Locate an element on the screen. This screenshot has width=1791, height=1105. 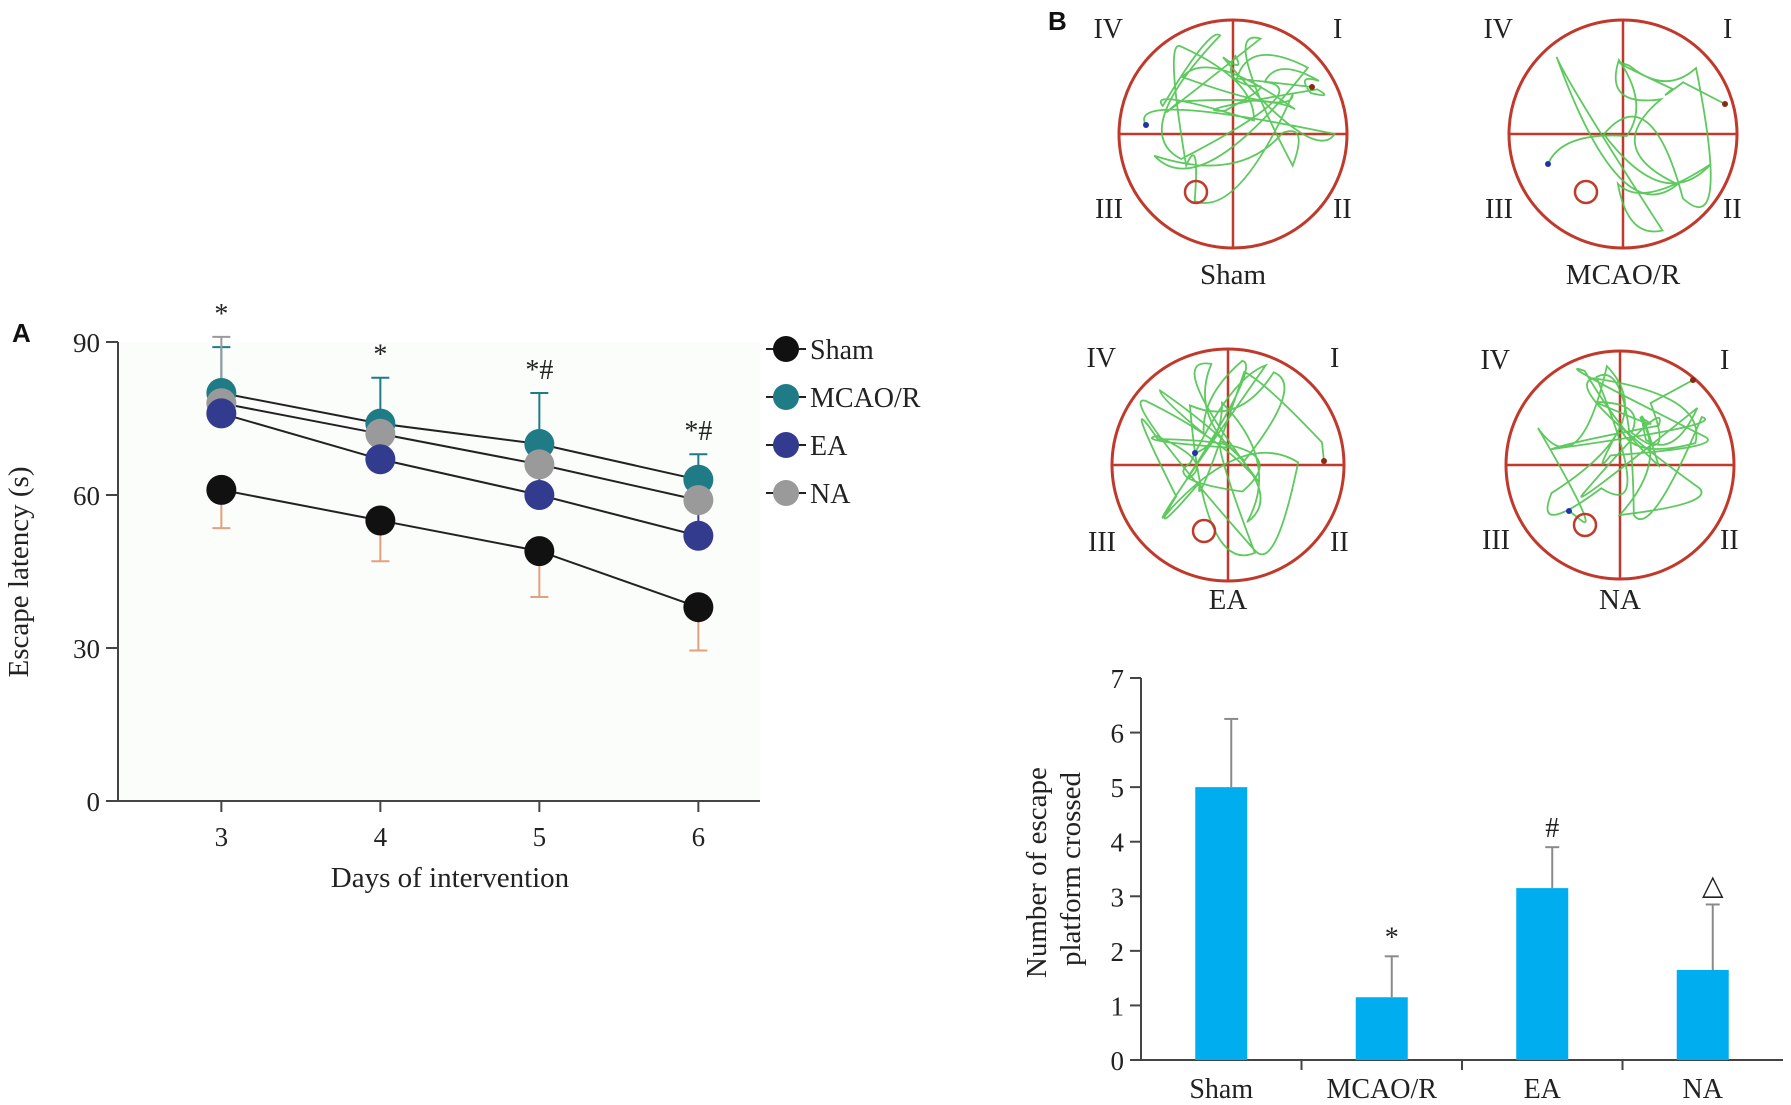
legend-marker-na is located at coordinates (786, 493).